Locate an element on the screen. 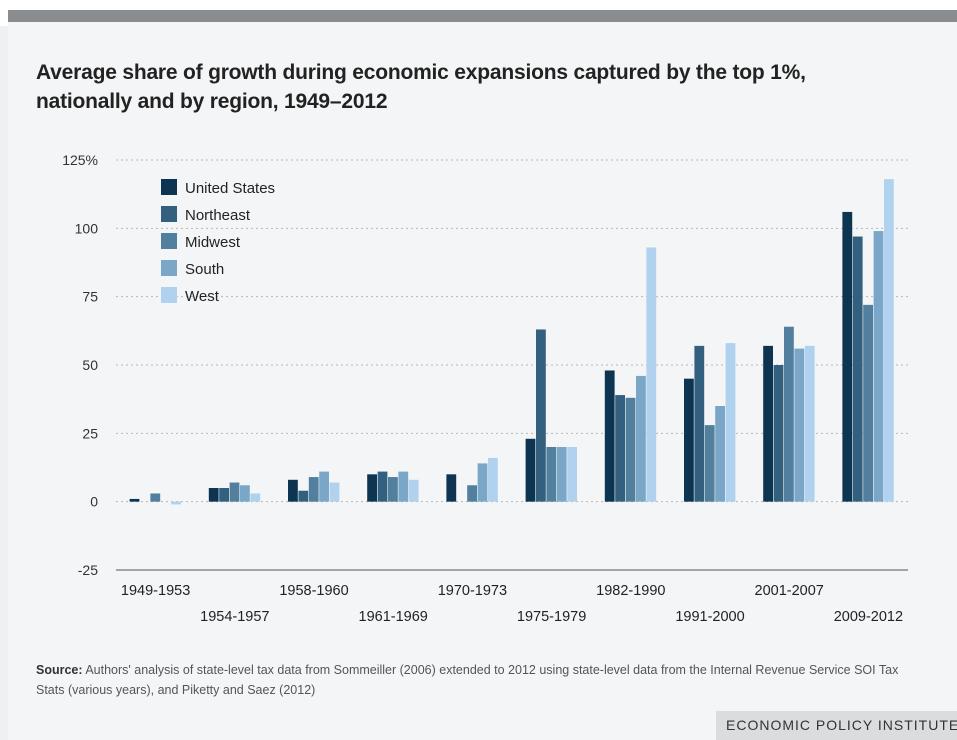 Image resolution: width=957 pixels, height=740 pixels. x-category-label: 1991-2000 is located at coordinates (709, 617).